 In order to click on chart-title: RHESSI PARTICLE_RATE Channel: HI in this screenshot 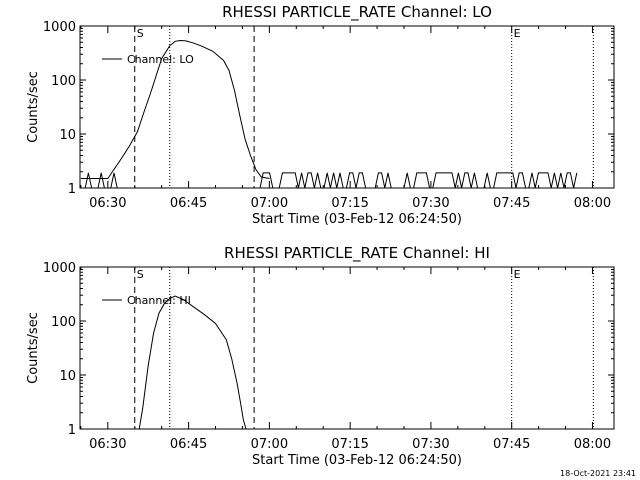, I will do `click(357, 253)`.